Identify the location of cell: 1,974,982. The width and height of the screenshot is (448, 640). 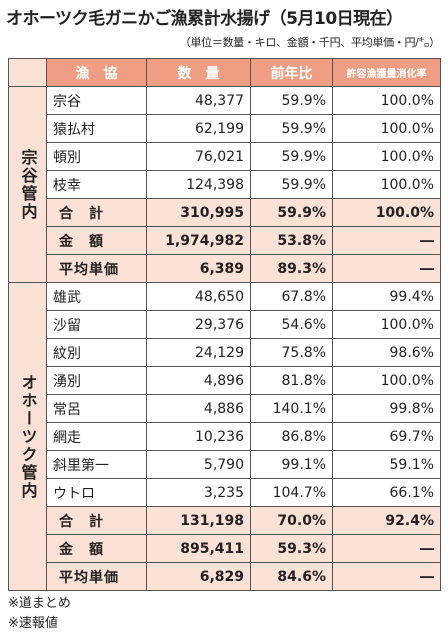
(198, 240).